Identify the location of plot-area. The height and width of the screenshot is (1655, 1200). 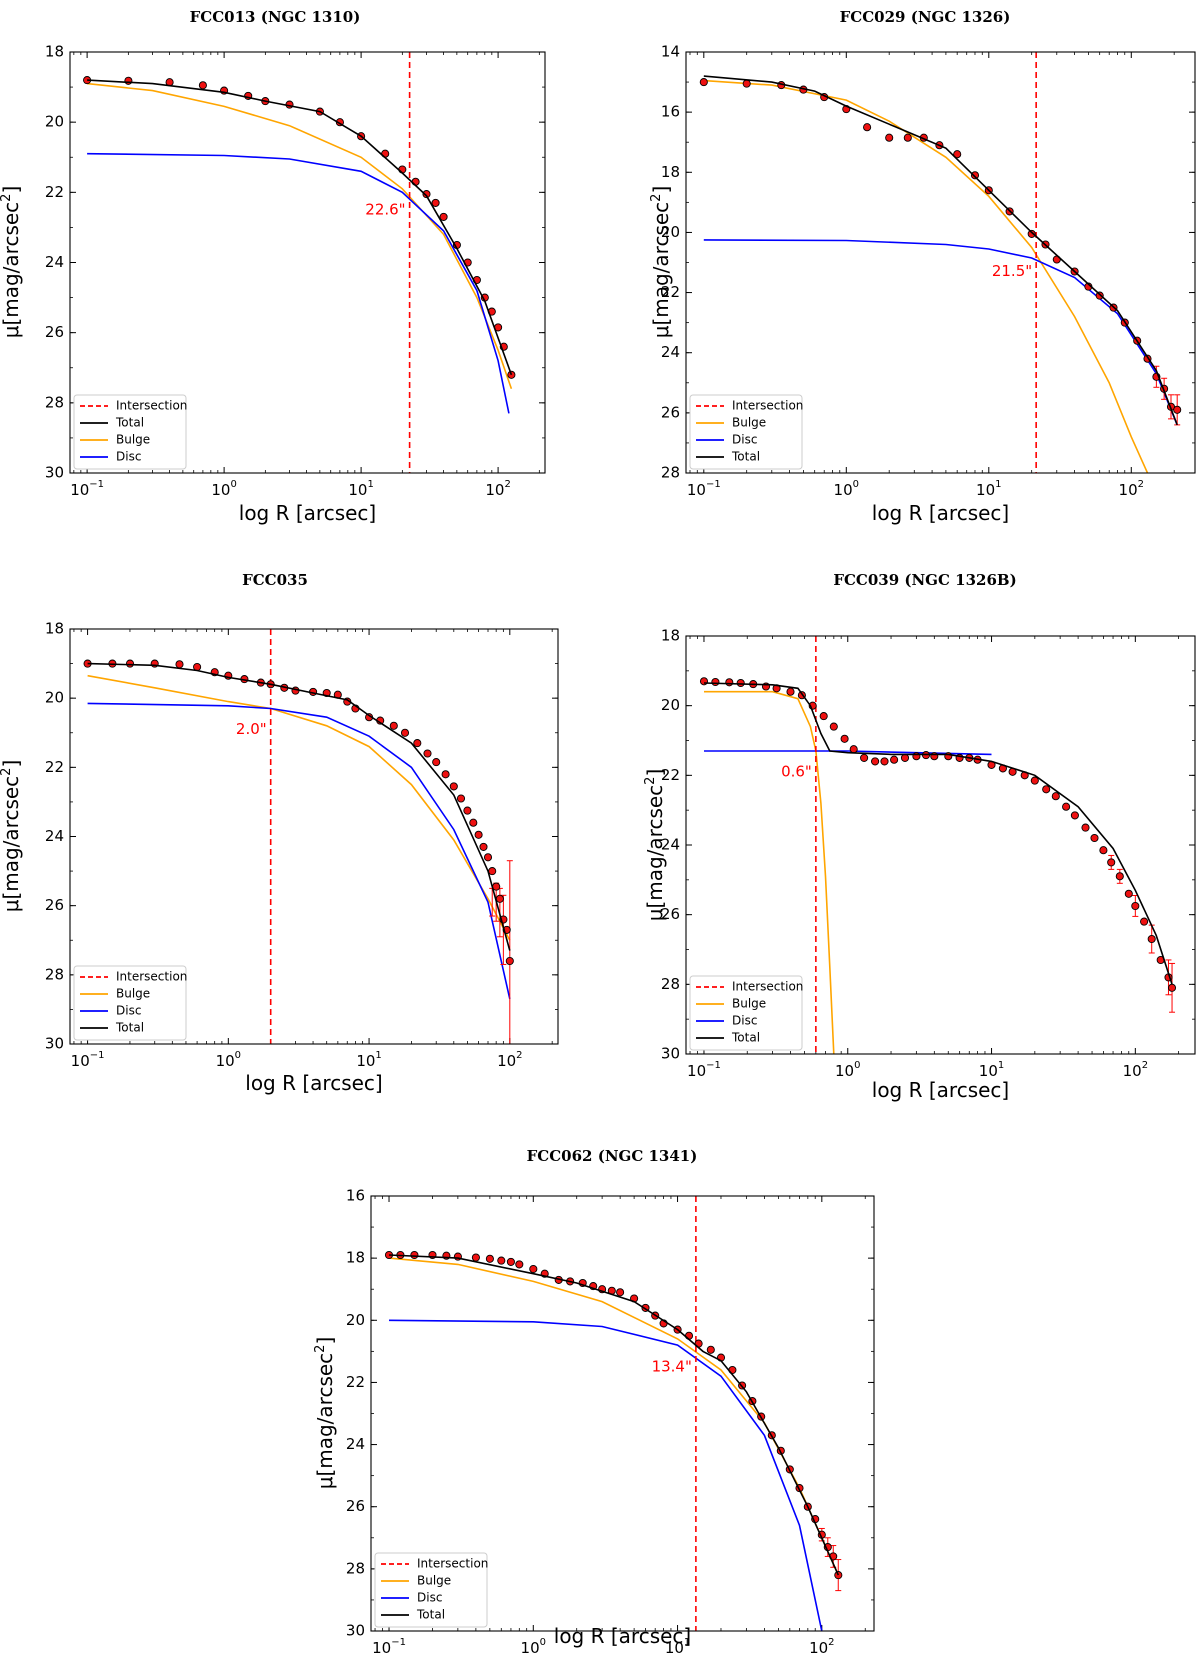
(613, 1413).